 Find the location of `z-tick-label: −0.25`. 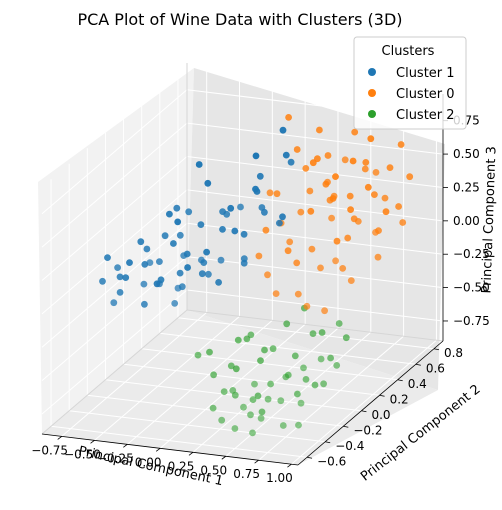

z-tick-label: −0.25 is located at coordinates (471, 254).